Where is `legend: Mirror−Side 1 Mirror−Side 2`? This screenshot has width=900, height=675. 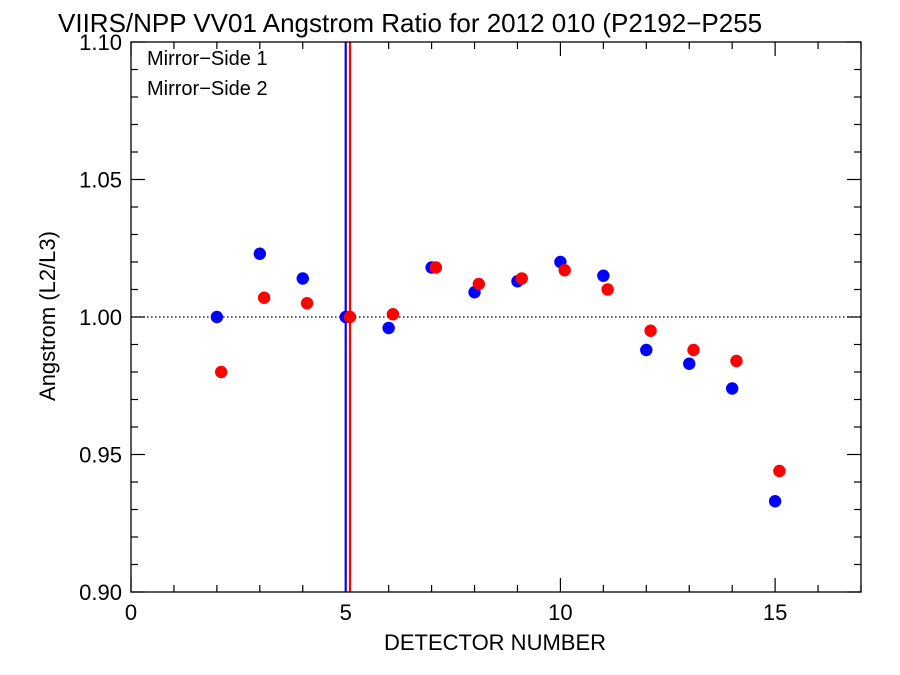 legend: Mirror−Side 1 Mirror−Side 2 is located at coordinates (207, 74).